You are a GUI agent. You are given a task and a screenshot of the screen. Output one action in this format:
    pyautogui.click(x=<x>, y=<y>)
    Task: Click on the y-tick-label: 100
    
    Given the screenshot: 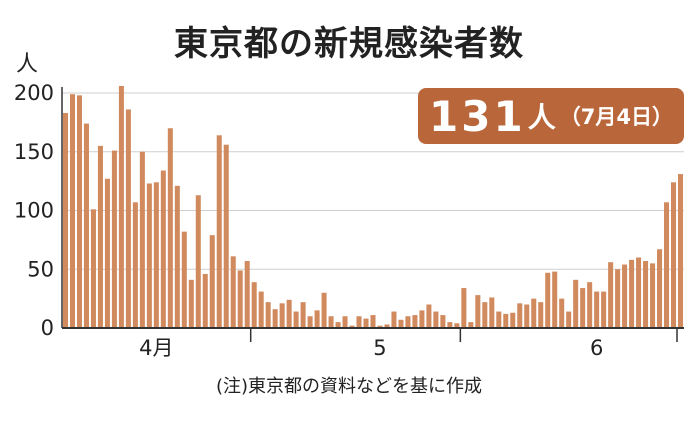 What is the action you would take?
    pyautogui.click(x=34, y=211)
    